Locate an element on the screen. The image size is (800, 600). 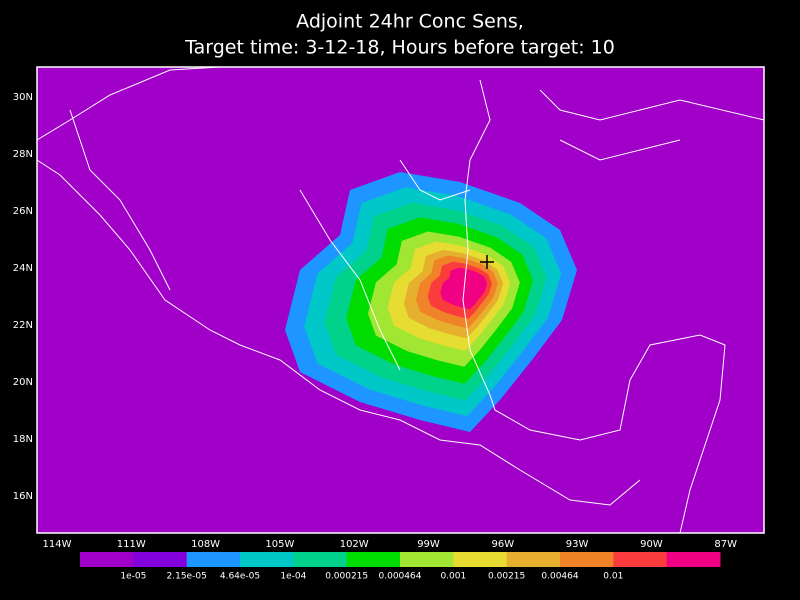
colorbar-label: 0.000215 is located at coordinates (346, 577).